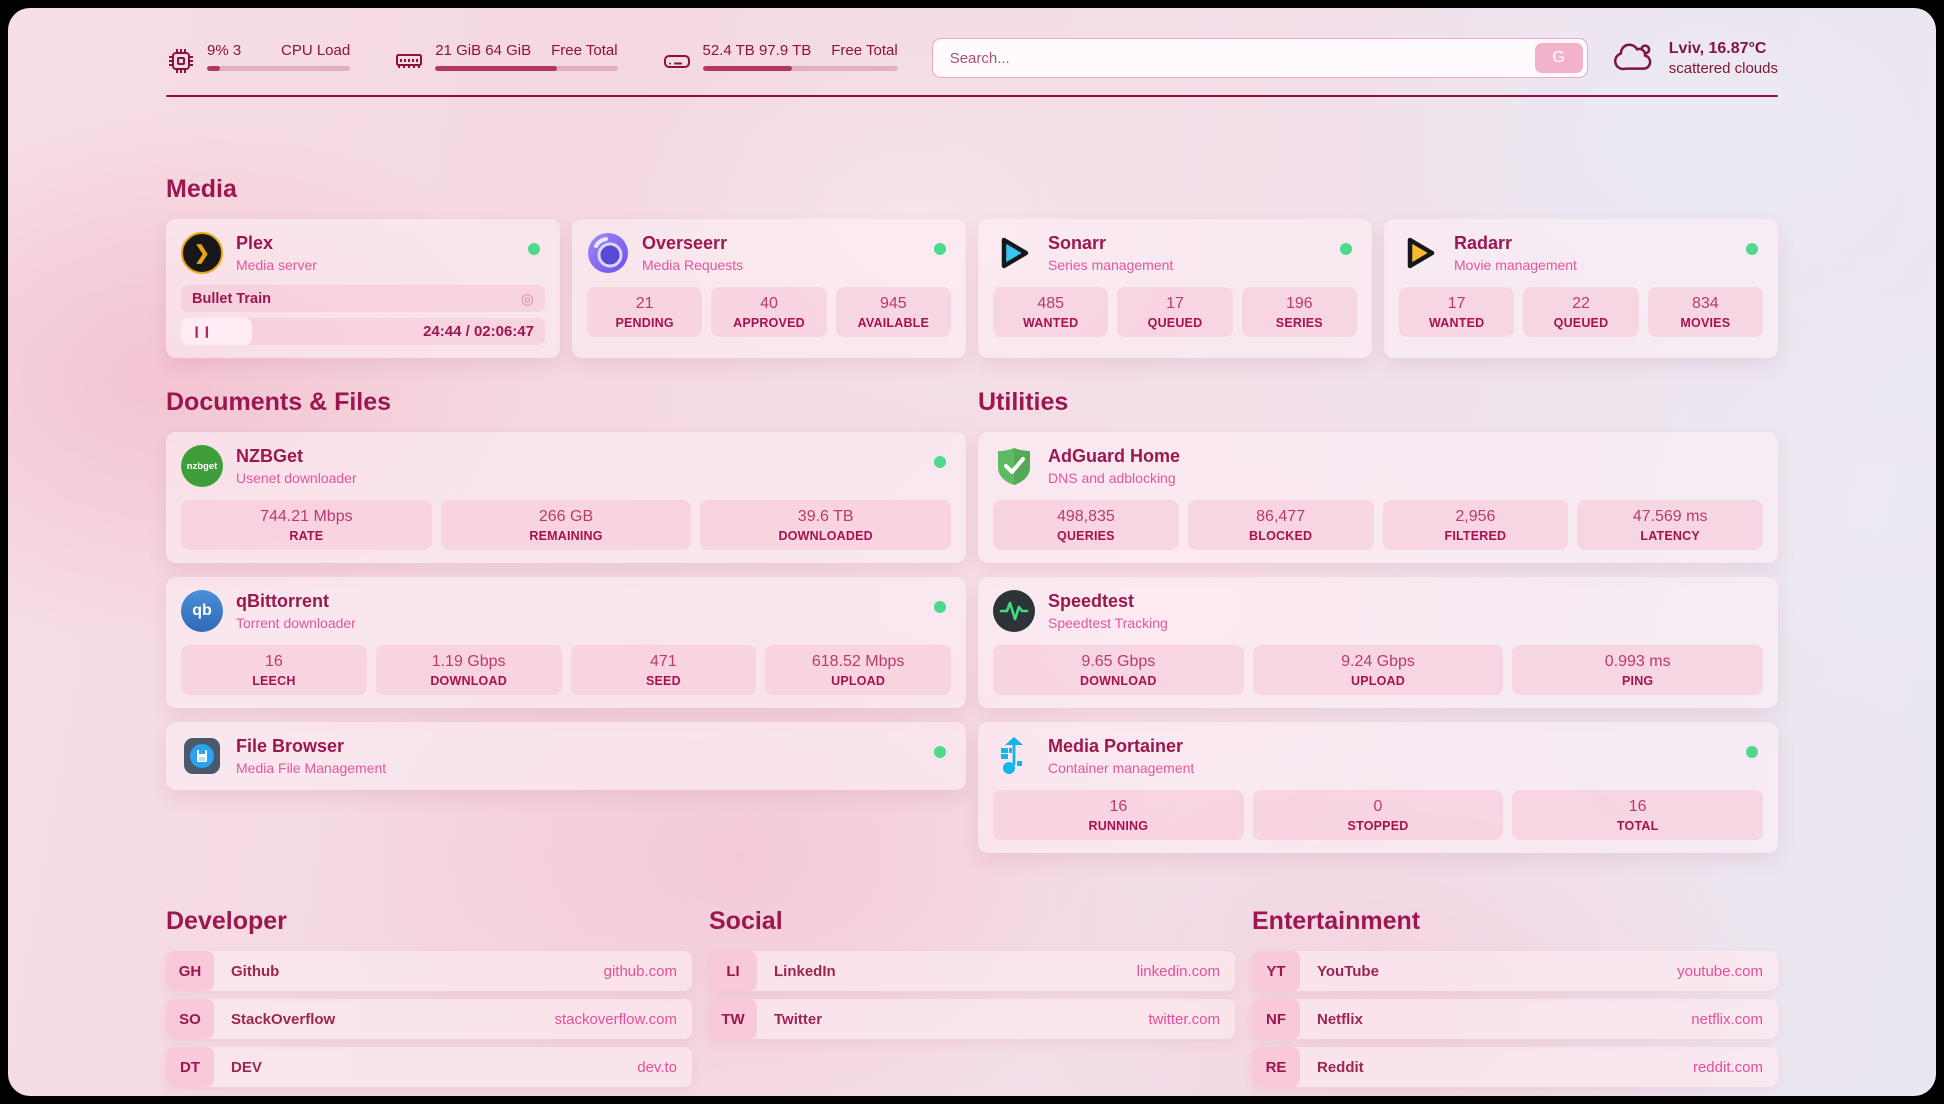  I want to click on bookmark-name: Twitter, so click(798, 1019).